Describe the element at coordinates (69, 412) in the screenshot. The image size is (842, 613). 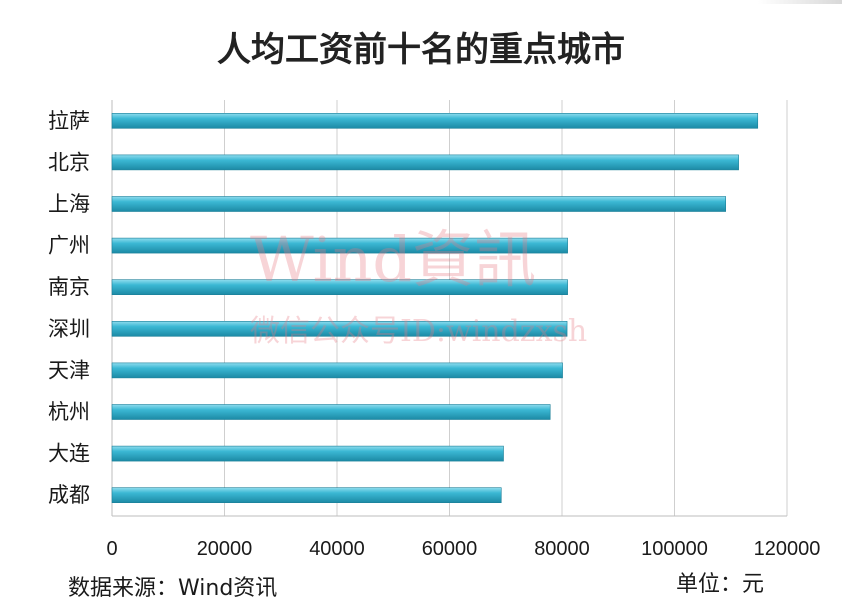
I see `category-label: 杭州` at that location.